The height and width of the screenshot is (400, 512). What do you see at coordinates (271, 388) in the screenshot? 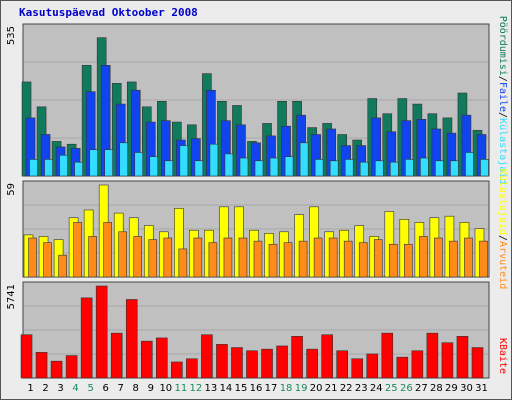
I see `x-tick-label-day-17: 17` at bounding box center [271, 388].